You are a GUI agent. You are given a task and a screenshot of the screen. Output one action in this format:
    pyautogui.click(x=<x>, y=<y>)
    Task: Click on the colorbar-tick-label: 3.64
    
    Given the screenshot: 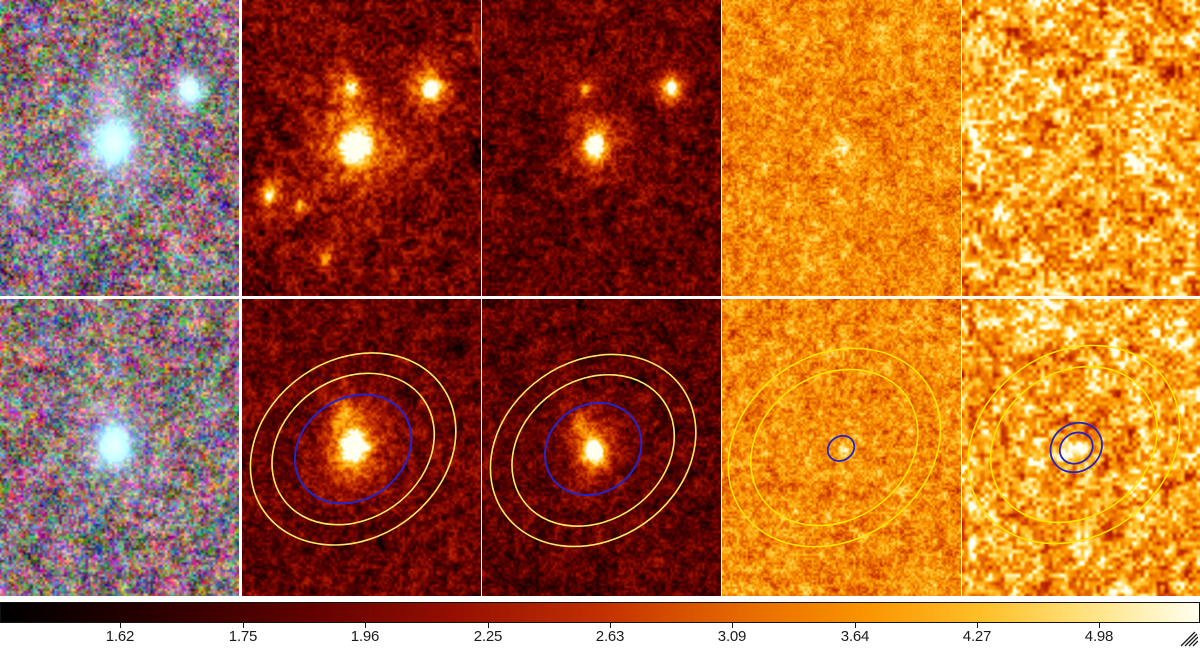 What is the action you would take?
    pyautogui.click(x=855, y=636)
    